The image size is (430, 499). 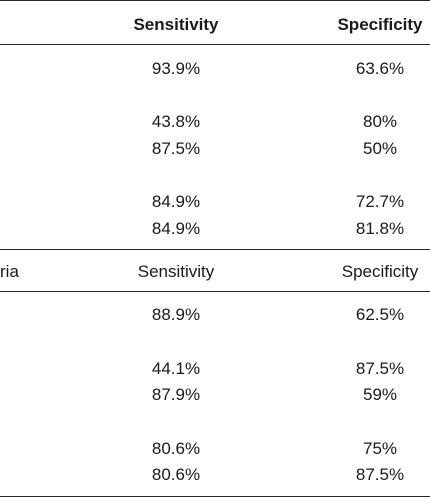 I want to click on table-cell-specificity: 72.7%, so click(x=380, y=201).